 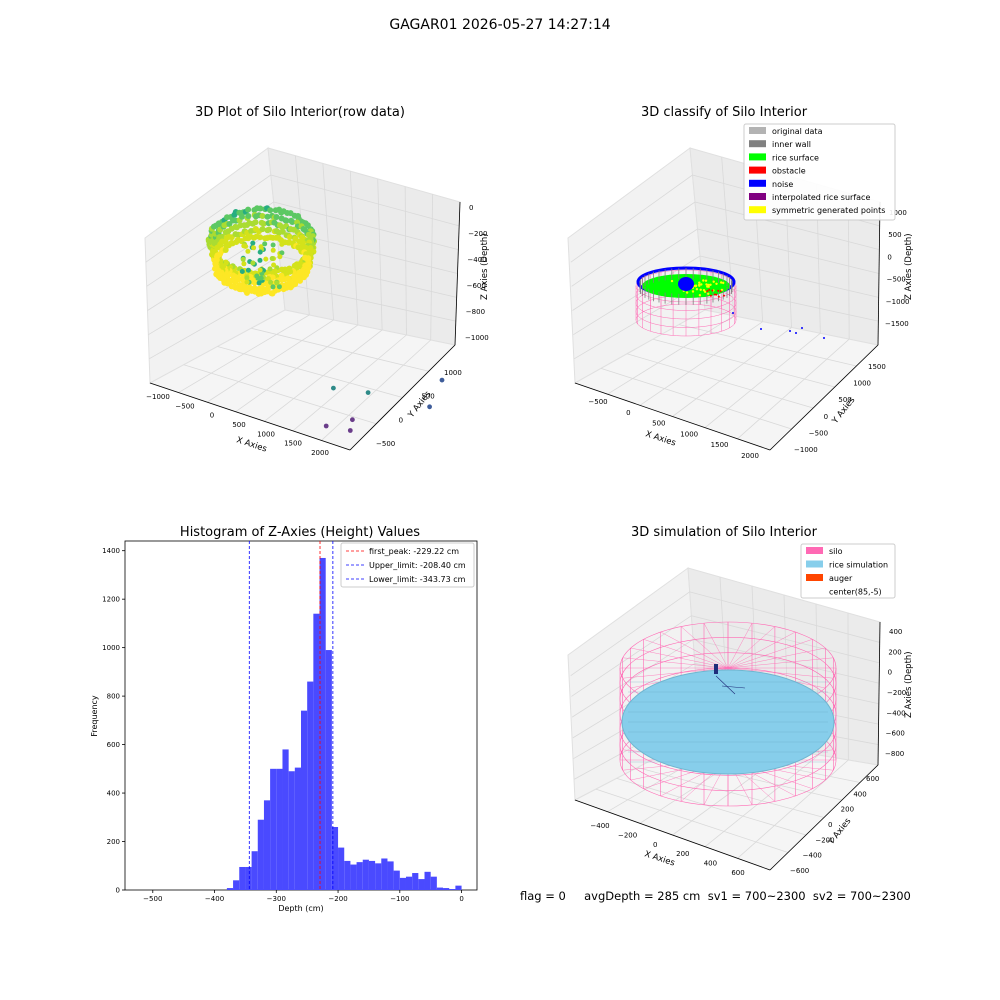 What do you see at coordinates (724, 532) in the screenshot?
I see `panel4-title: 3D simulation of Silo Interior` at bounding box center [724, 532].